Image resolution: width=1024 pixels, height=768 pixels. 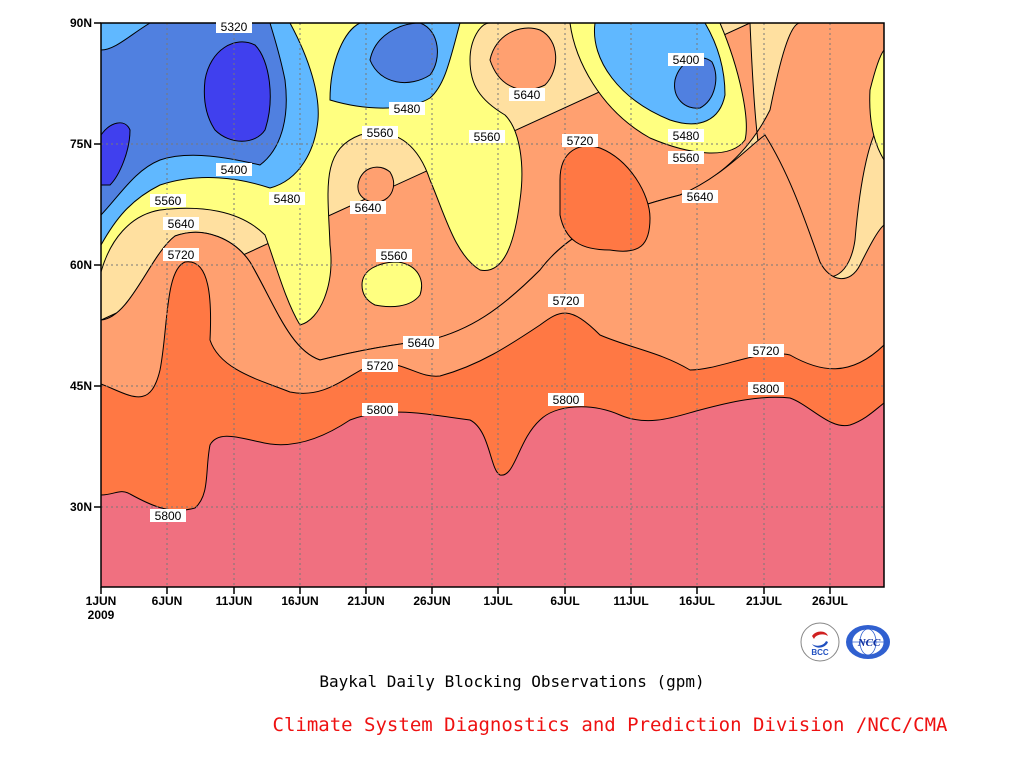 What do you see at coordinates (830, 601) in the screenshot?
I see `x-tick-label: 26JUL` at bounding box center [830, 601].